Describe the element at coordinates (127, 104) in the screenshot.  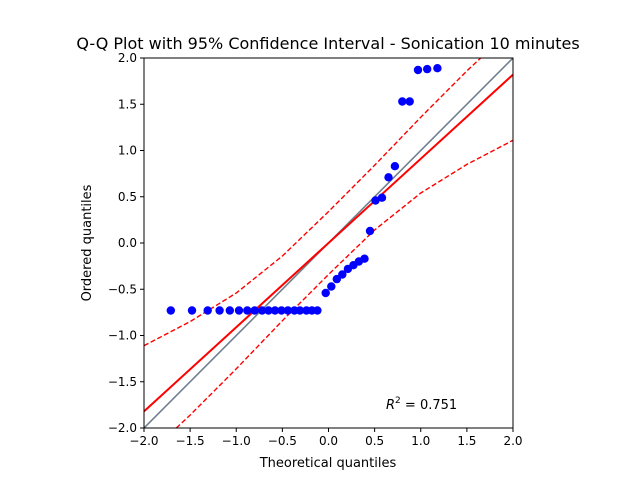
I see `y-tick-label: 1.5` at that location.